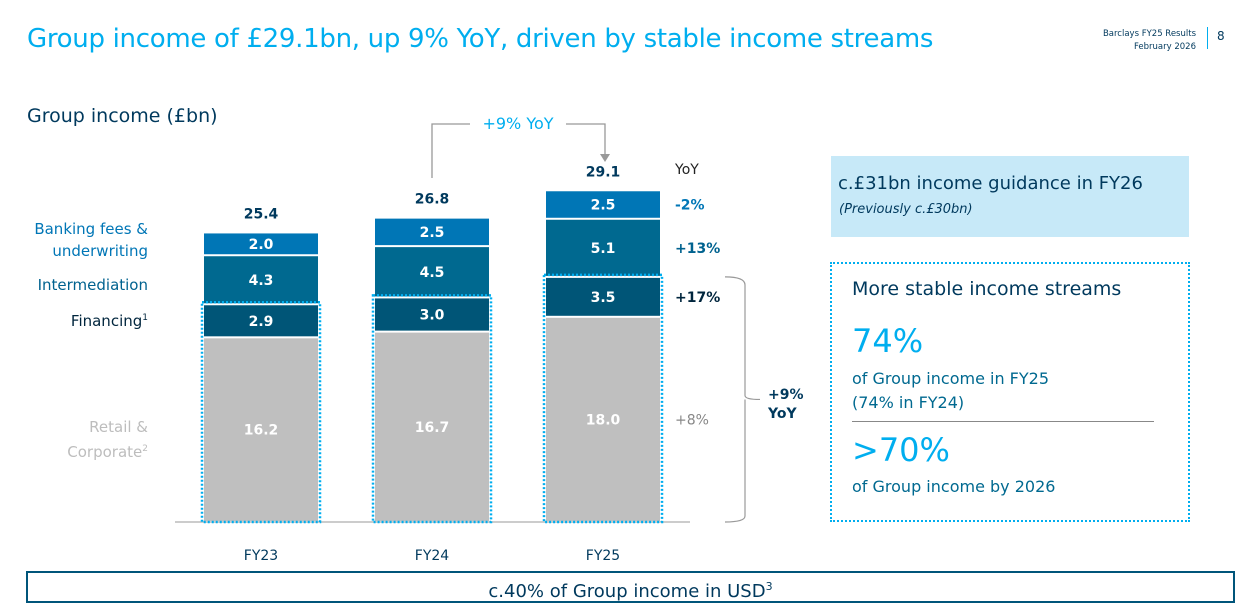 The image size is (1260, 615). Describe the element at coordinates (987, 289) in the screenshot. I see `stable-heading: More stable income streams` at that location.